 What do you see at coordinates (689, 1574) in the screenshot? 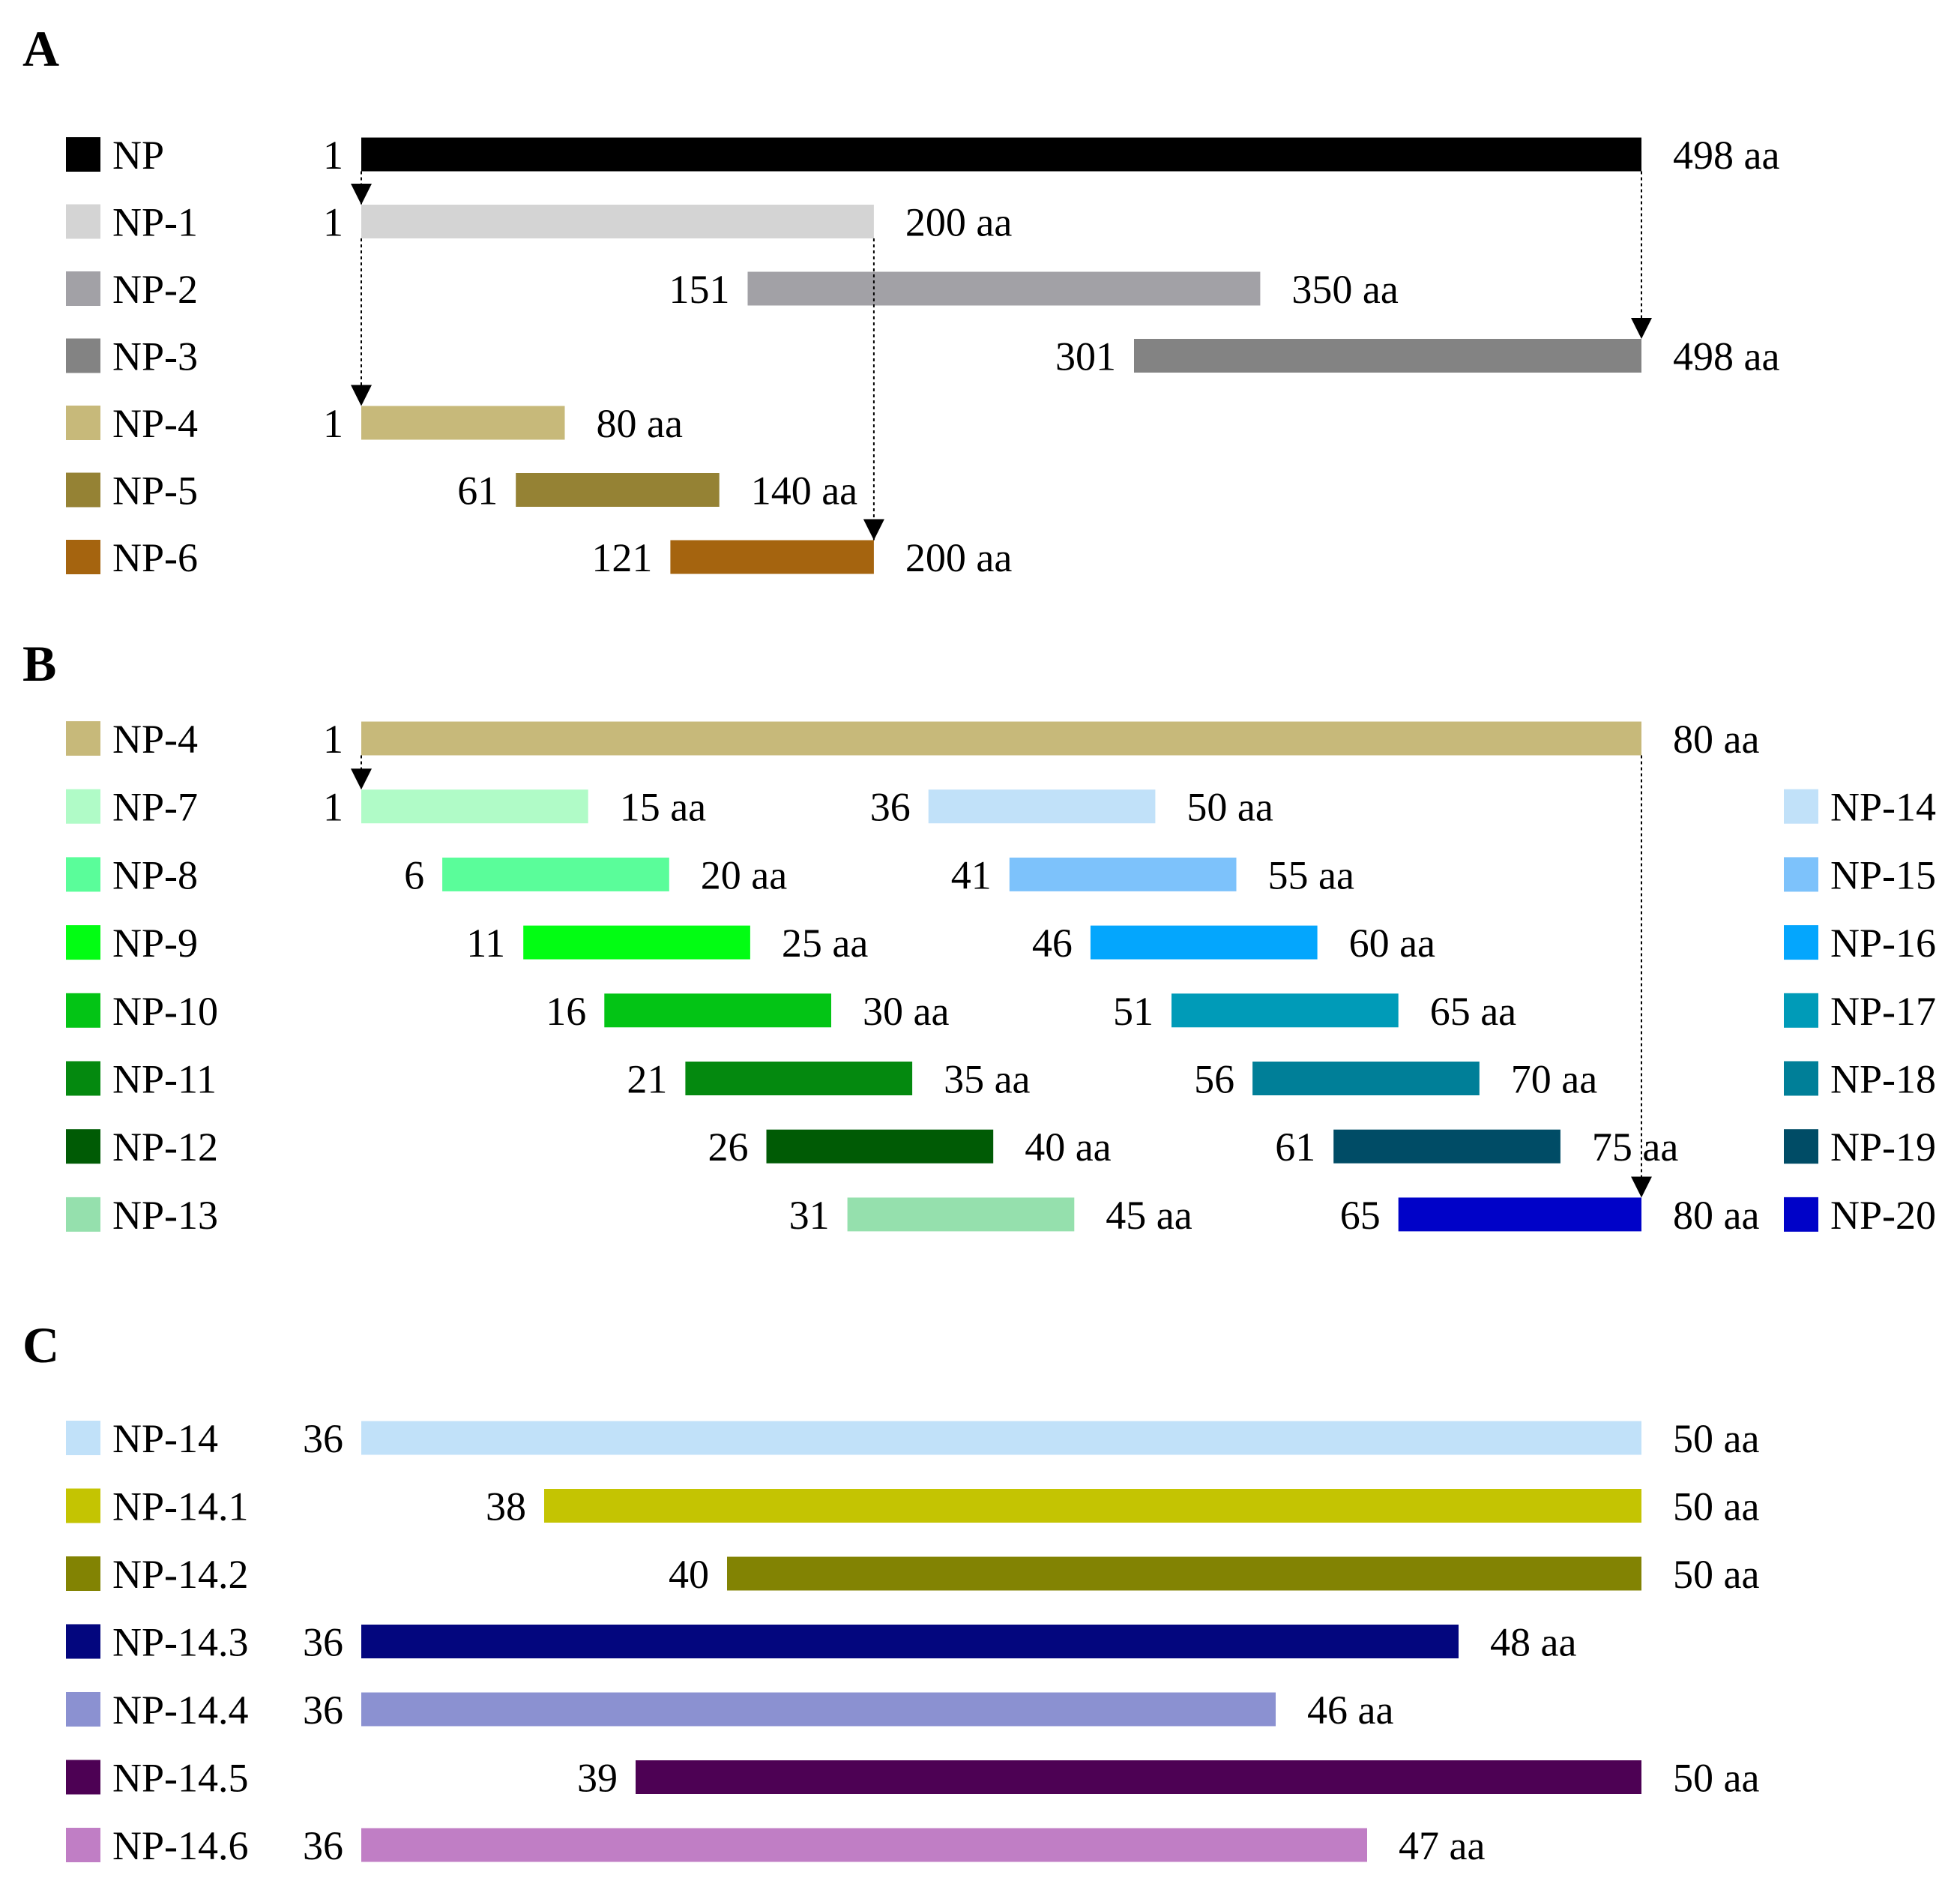
I see `panel-c-np-14-2-start-label: 40` at bounding box center [689, 1574].